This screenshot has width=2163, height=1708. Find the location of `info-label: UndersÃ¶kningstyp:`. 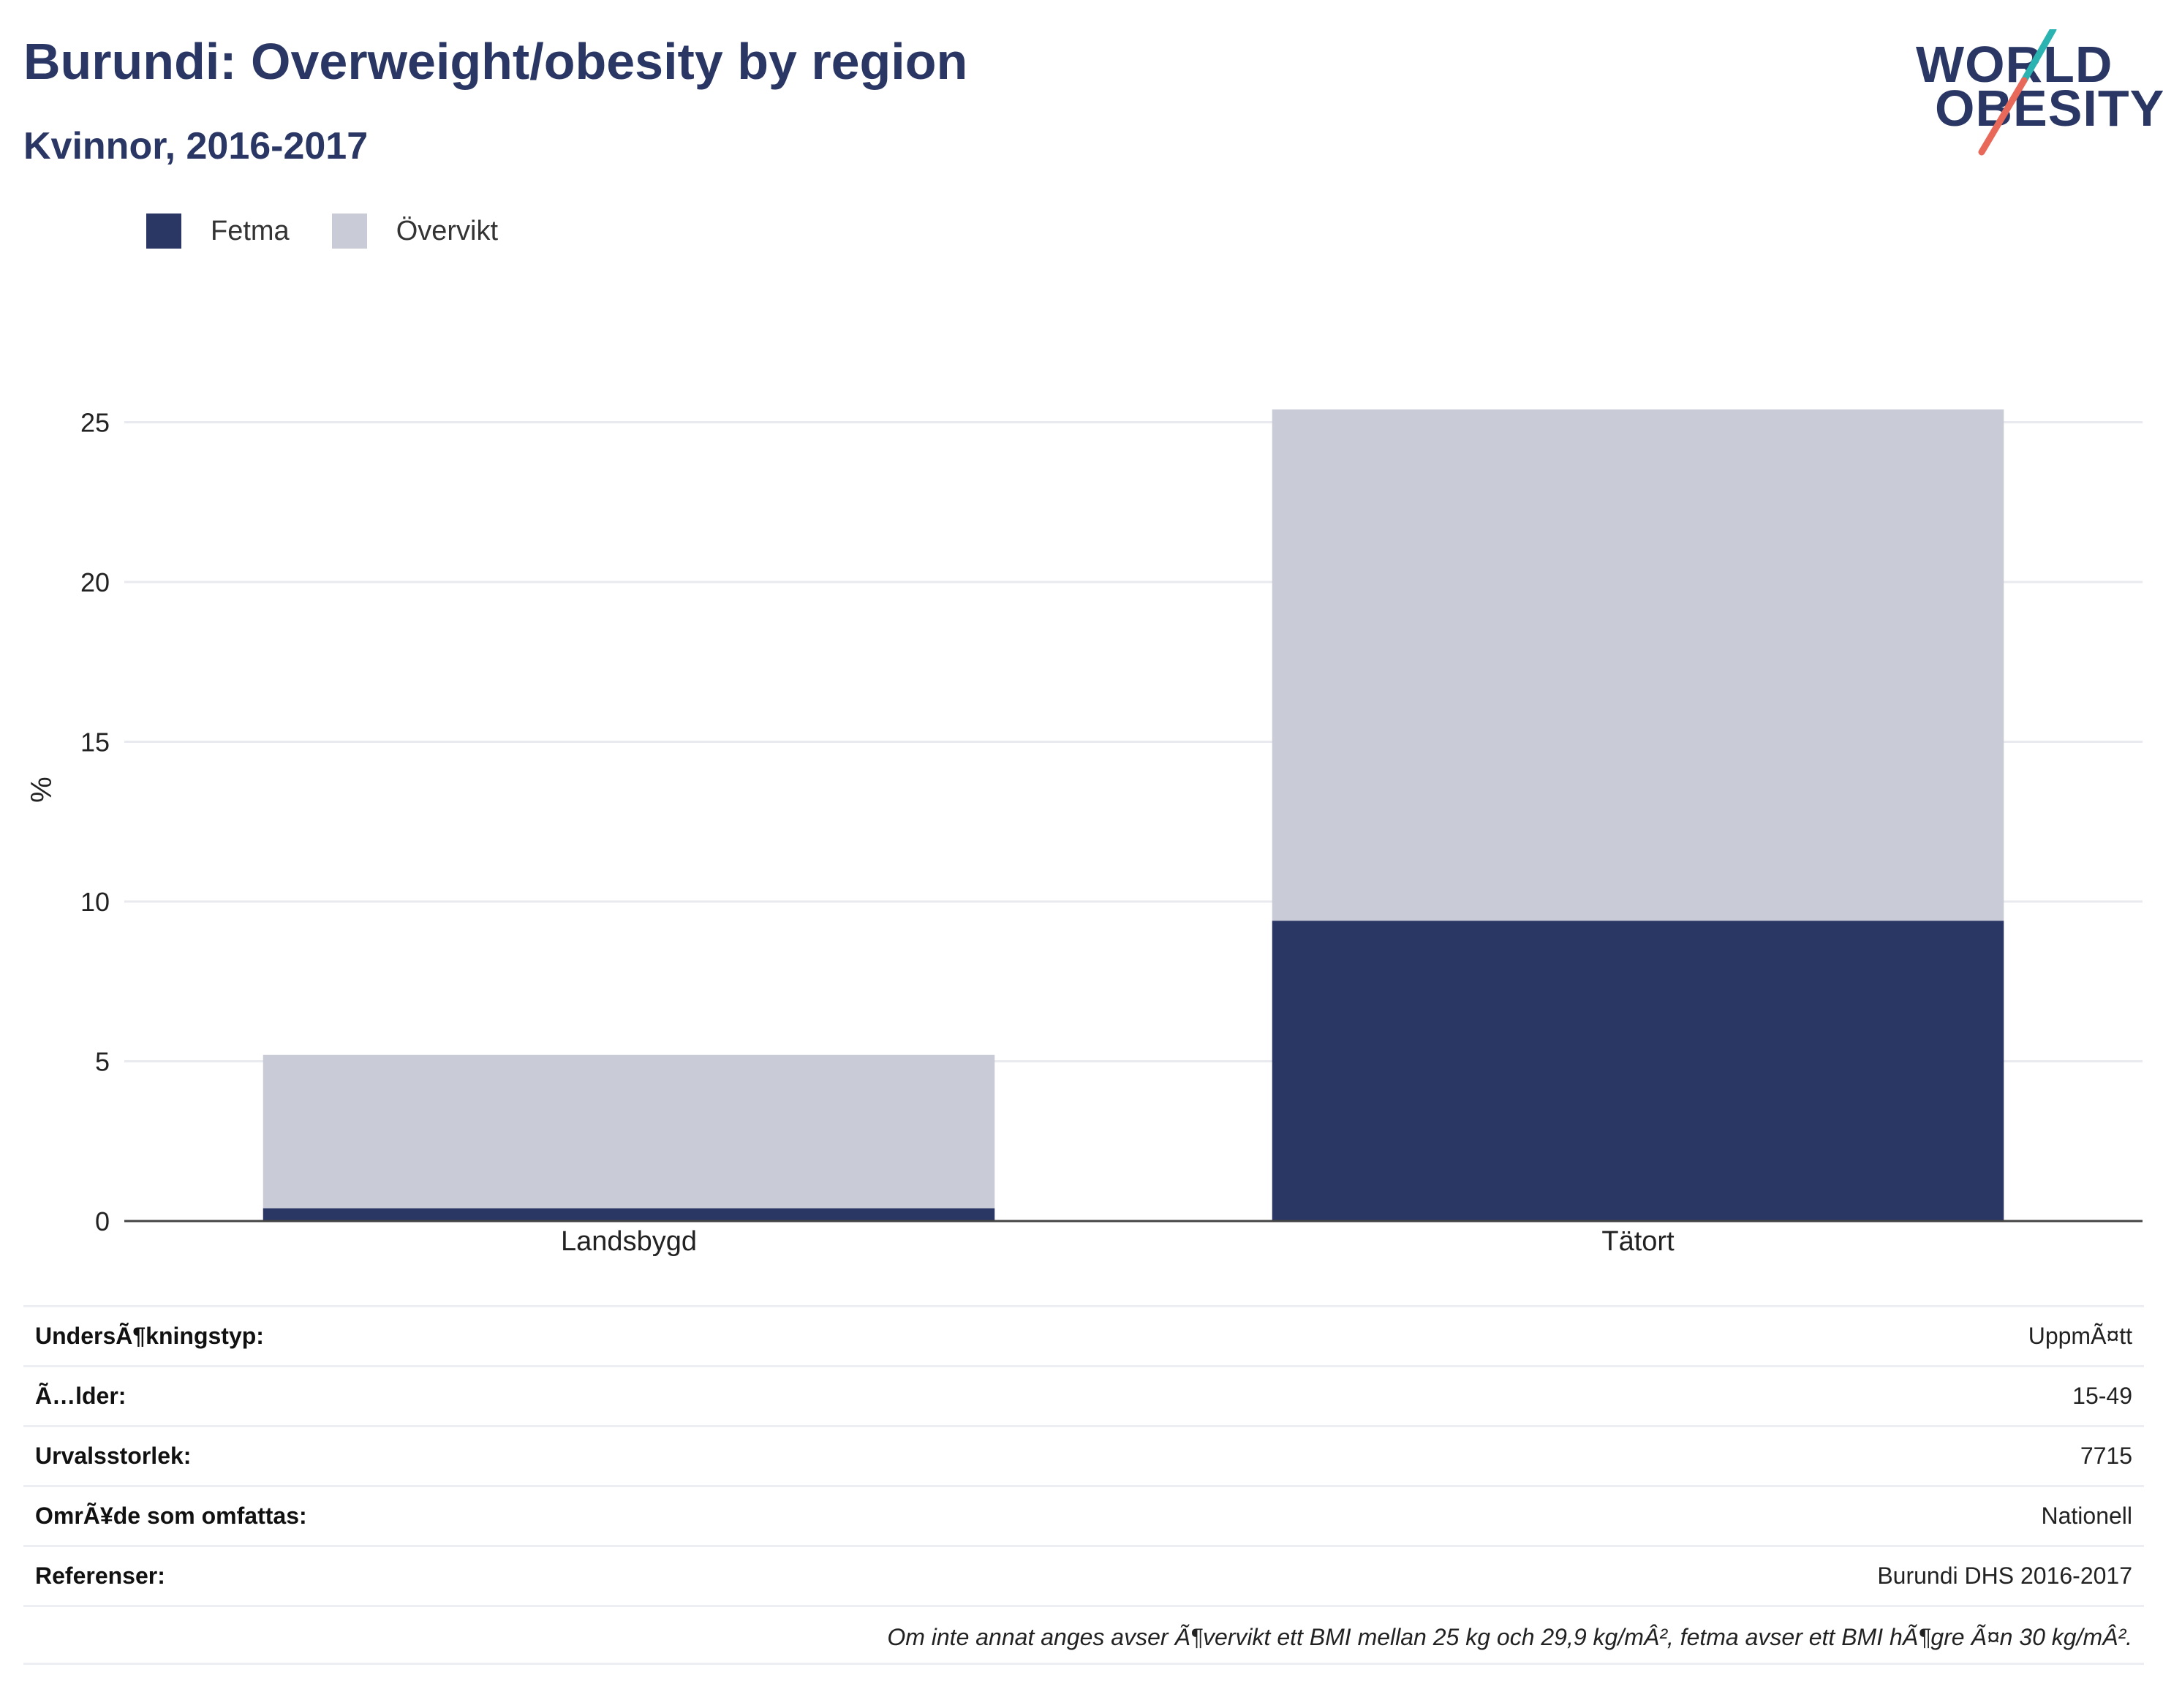

info-label: UndersÃ¶kningstyp: is located at coordinates (149, 1336).